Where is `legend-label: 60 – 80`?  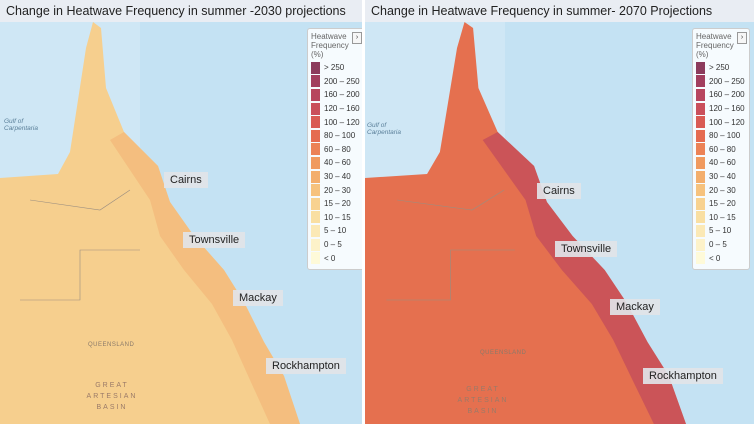
legend-label: 60 – 80 is located at coordinates (722, 149).